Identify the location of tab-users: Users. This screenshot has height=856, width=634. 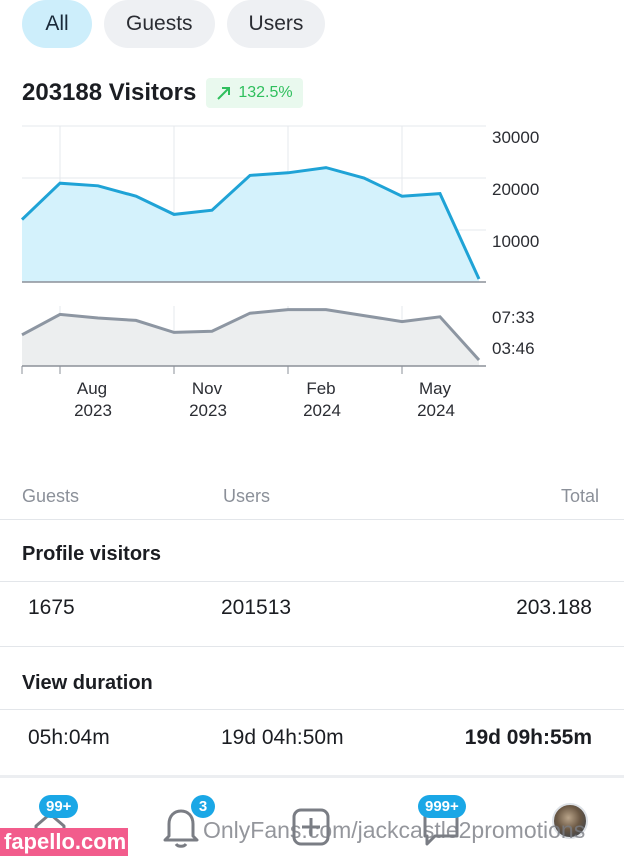
(276, 24).